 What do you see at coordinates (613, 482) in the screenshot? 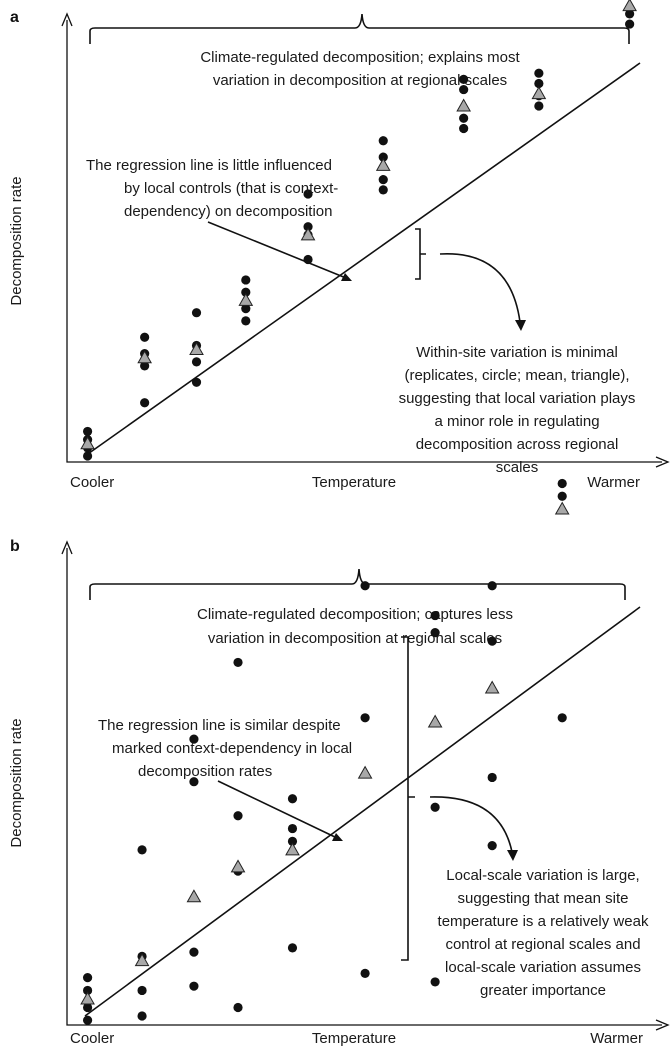
I see `panel-a-x-tick-warmer: Warmer` at bounding box center [613, 482].